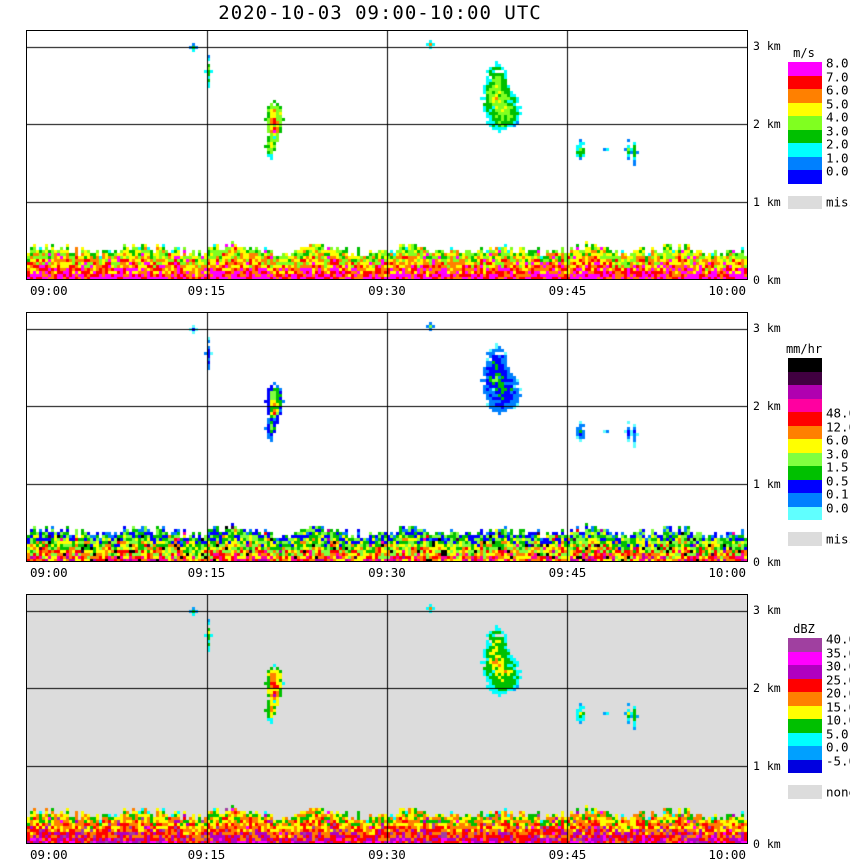 This screenshot has width=850, height=868. I want to click on colorbar-tick-label: 30.0, so click(838, 666).